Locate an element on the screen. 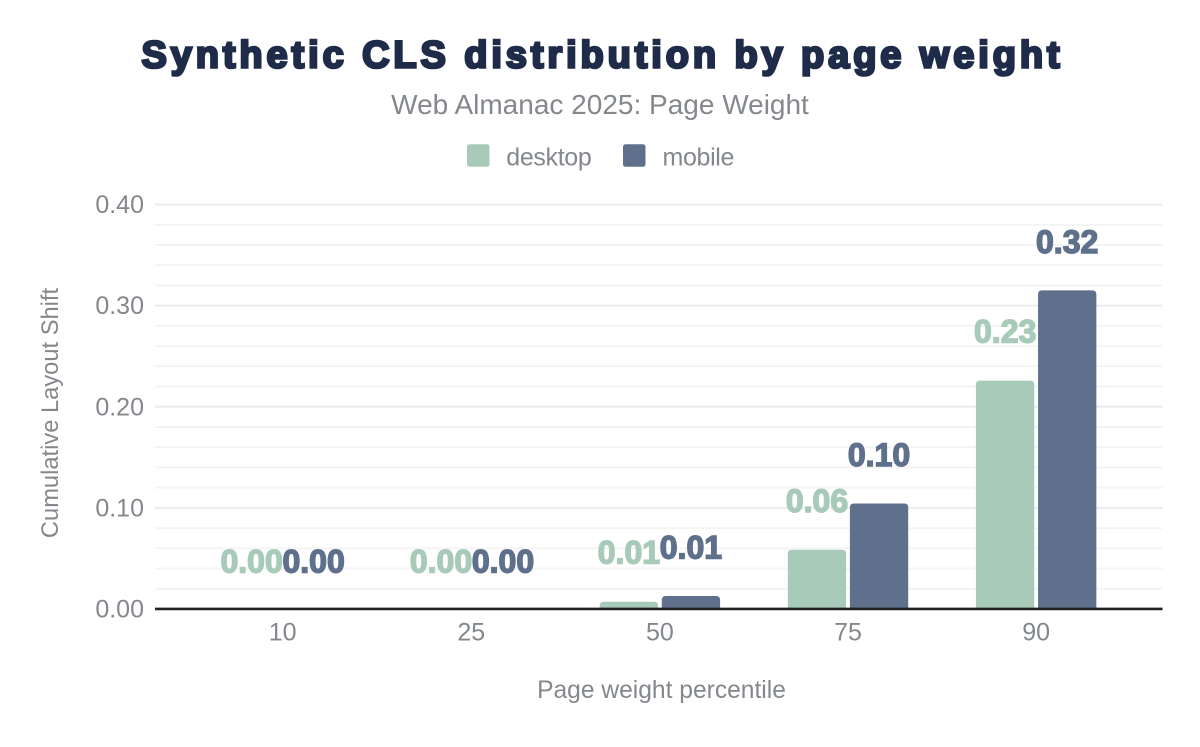 The width and height of the screenshot is (1200, 747). svg-text: 10 is located at coordinates (283, 633).